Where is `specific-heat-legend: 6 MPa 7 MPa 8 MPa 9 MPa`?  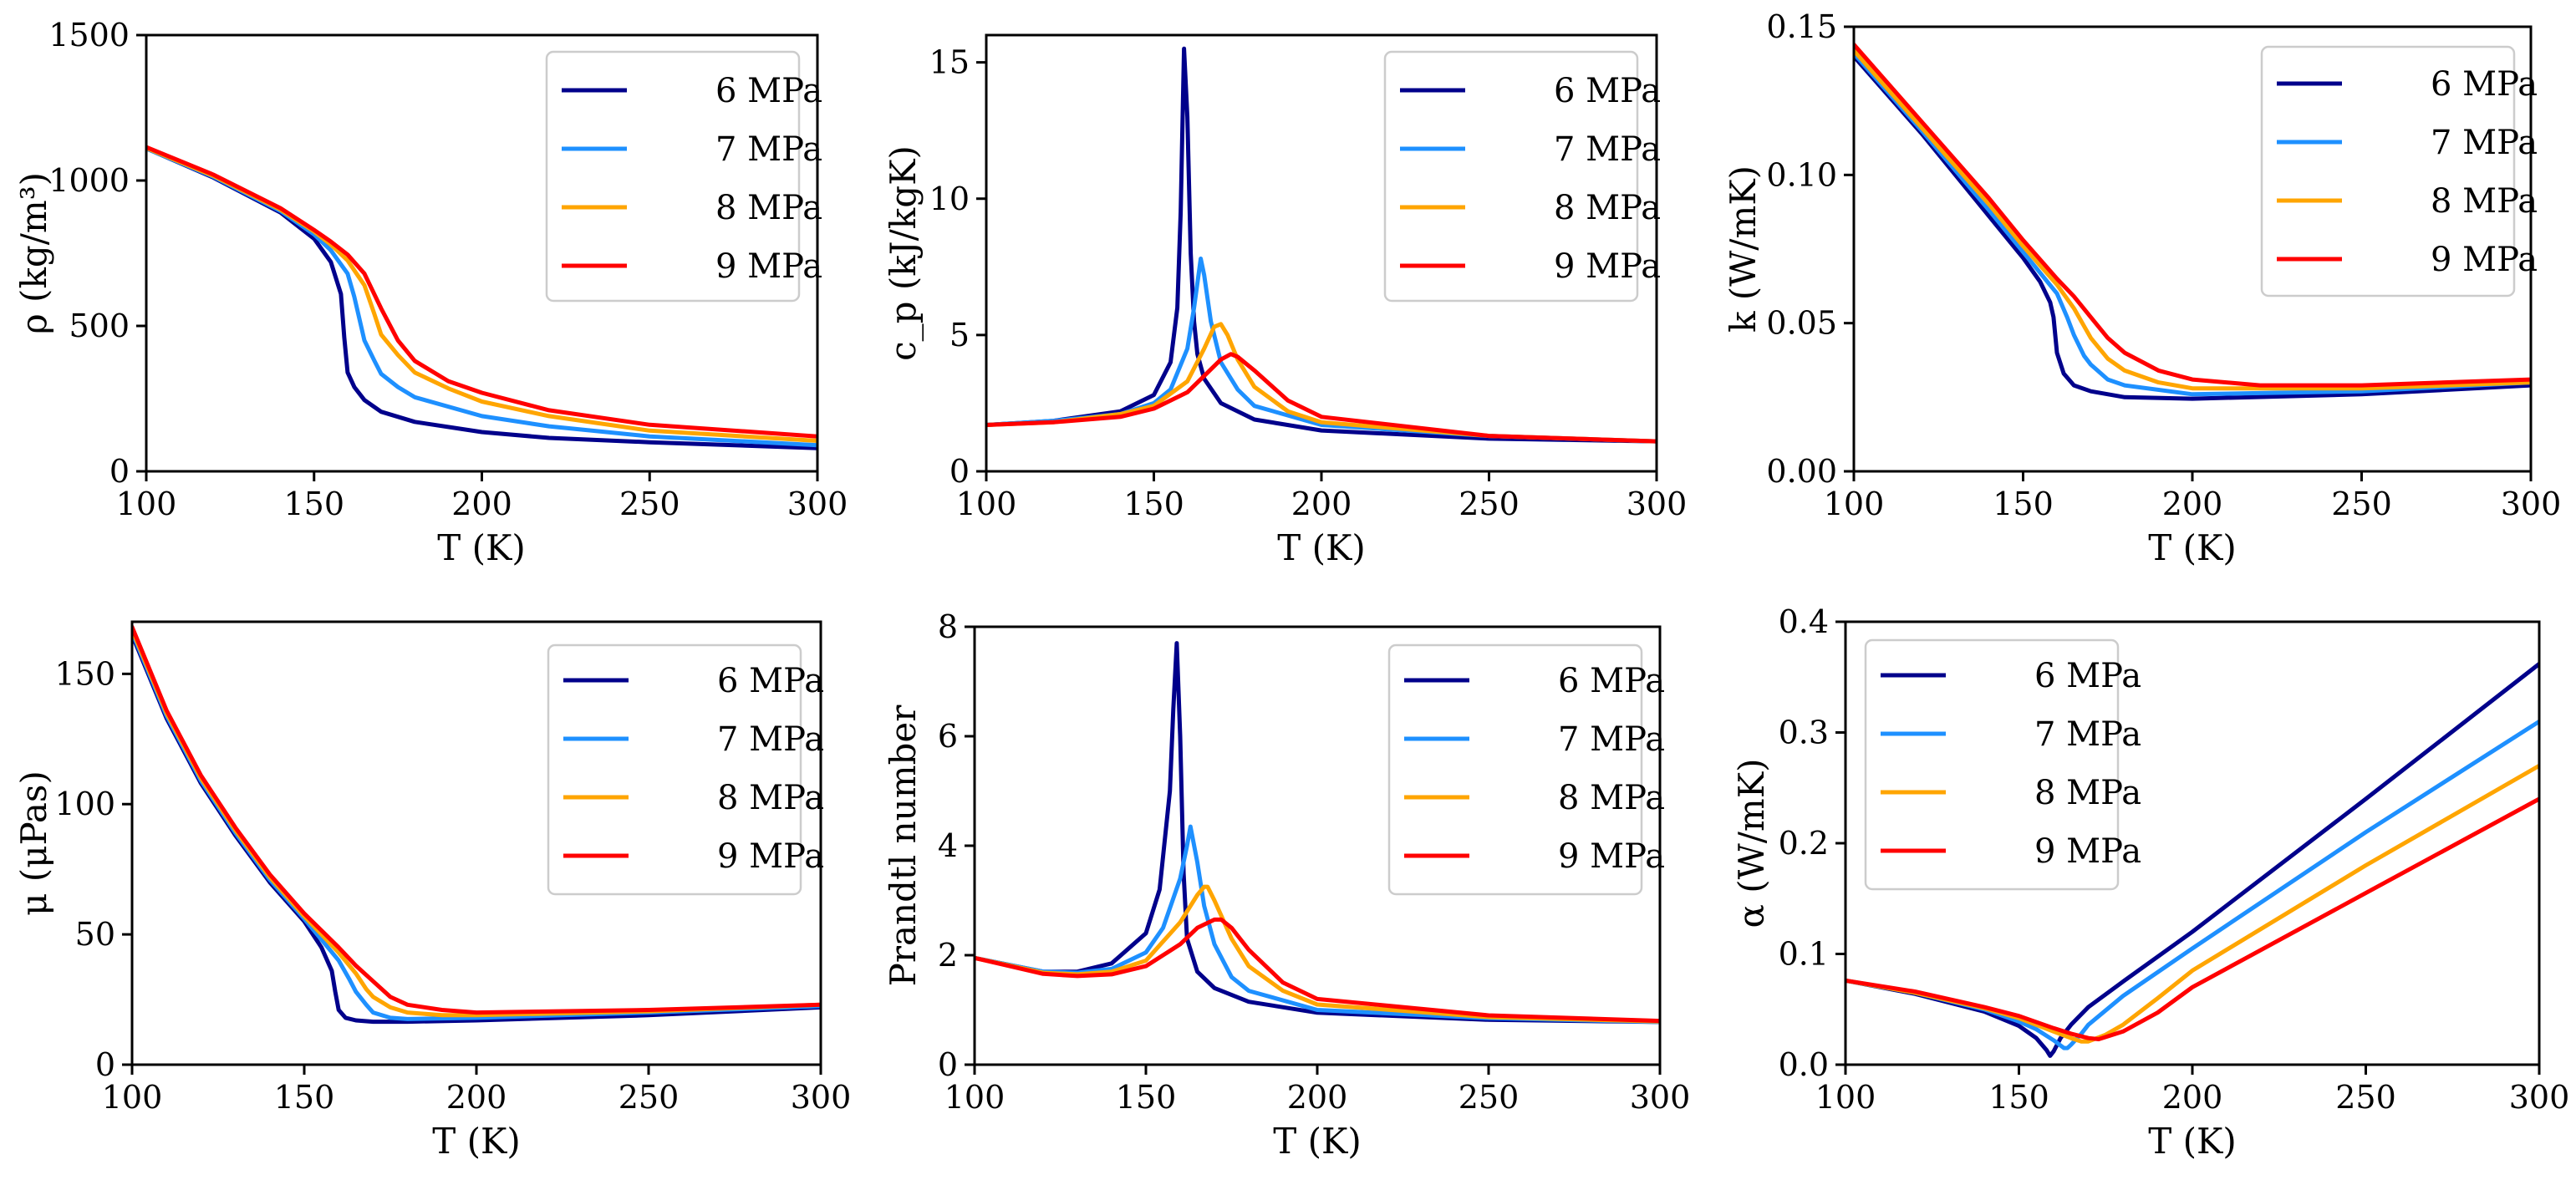
specific-heat-legend: 6 MPa 7 MPa 8 MPa 9 MPa is located at coordinates (1522, 176).